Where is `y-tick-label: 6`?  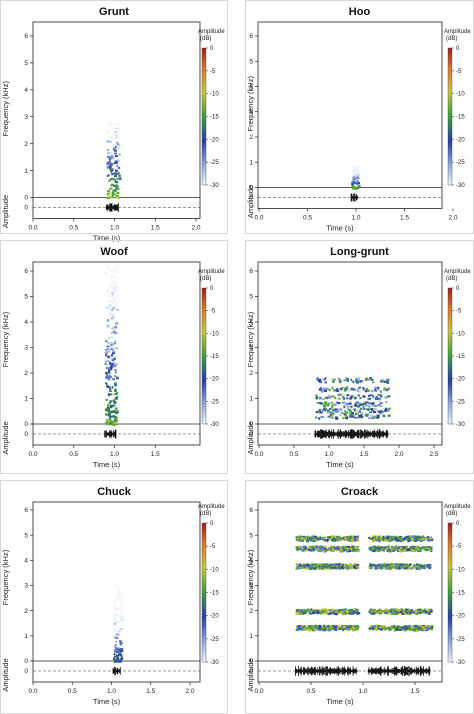 y-tick-label: 6 is located at coordinates (26, 510).